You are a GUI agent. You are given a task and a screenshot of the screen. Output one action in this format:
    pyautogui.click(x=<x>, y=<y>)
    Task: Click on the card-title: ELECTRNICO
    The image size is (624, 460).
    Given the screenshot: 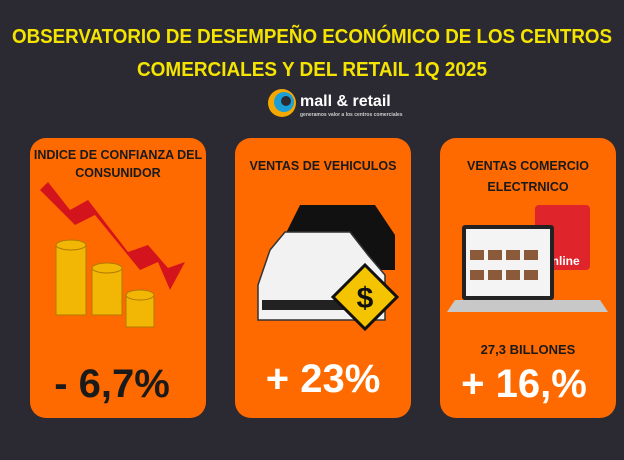 What is the action you would take?
    pyautogui.click(x=528, y=187)
    